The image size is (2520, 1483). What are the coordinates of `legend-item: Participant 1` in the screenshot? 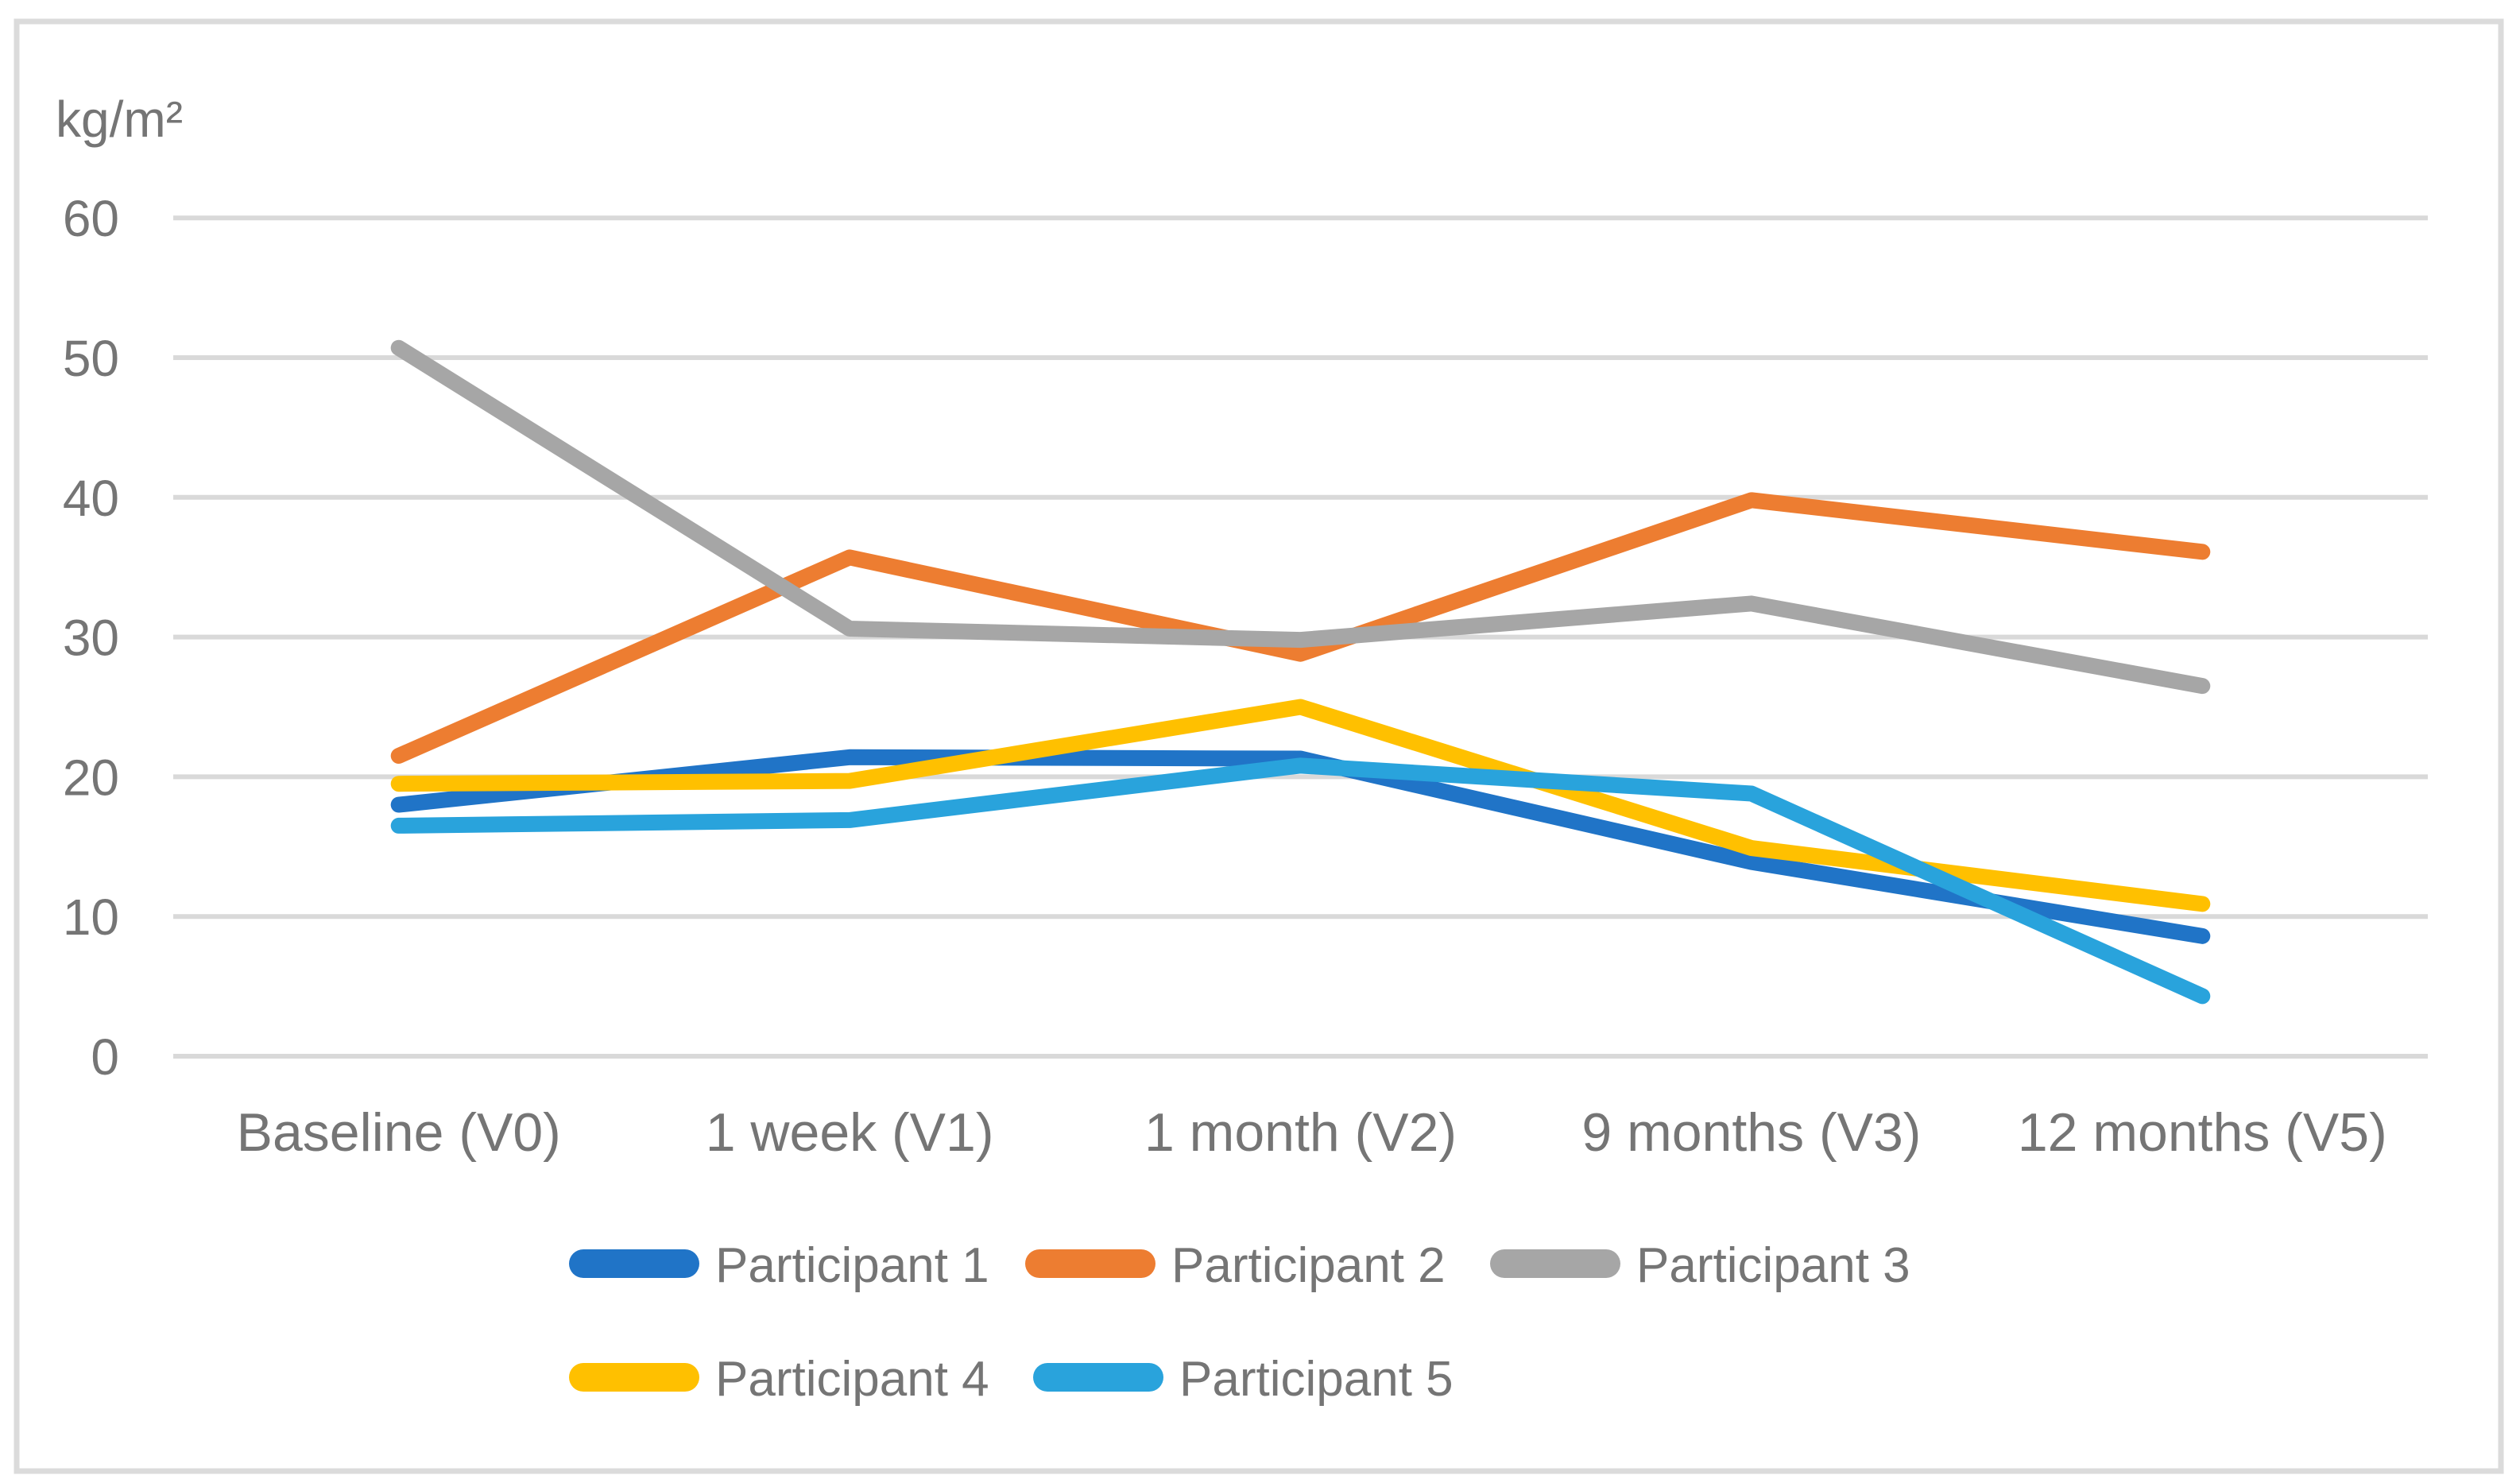 It's located at (779, 1265).